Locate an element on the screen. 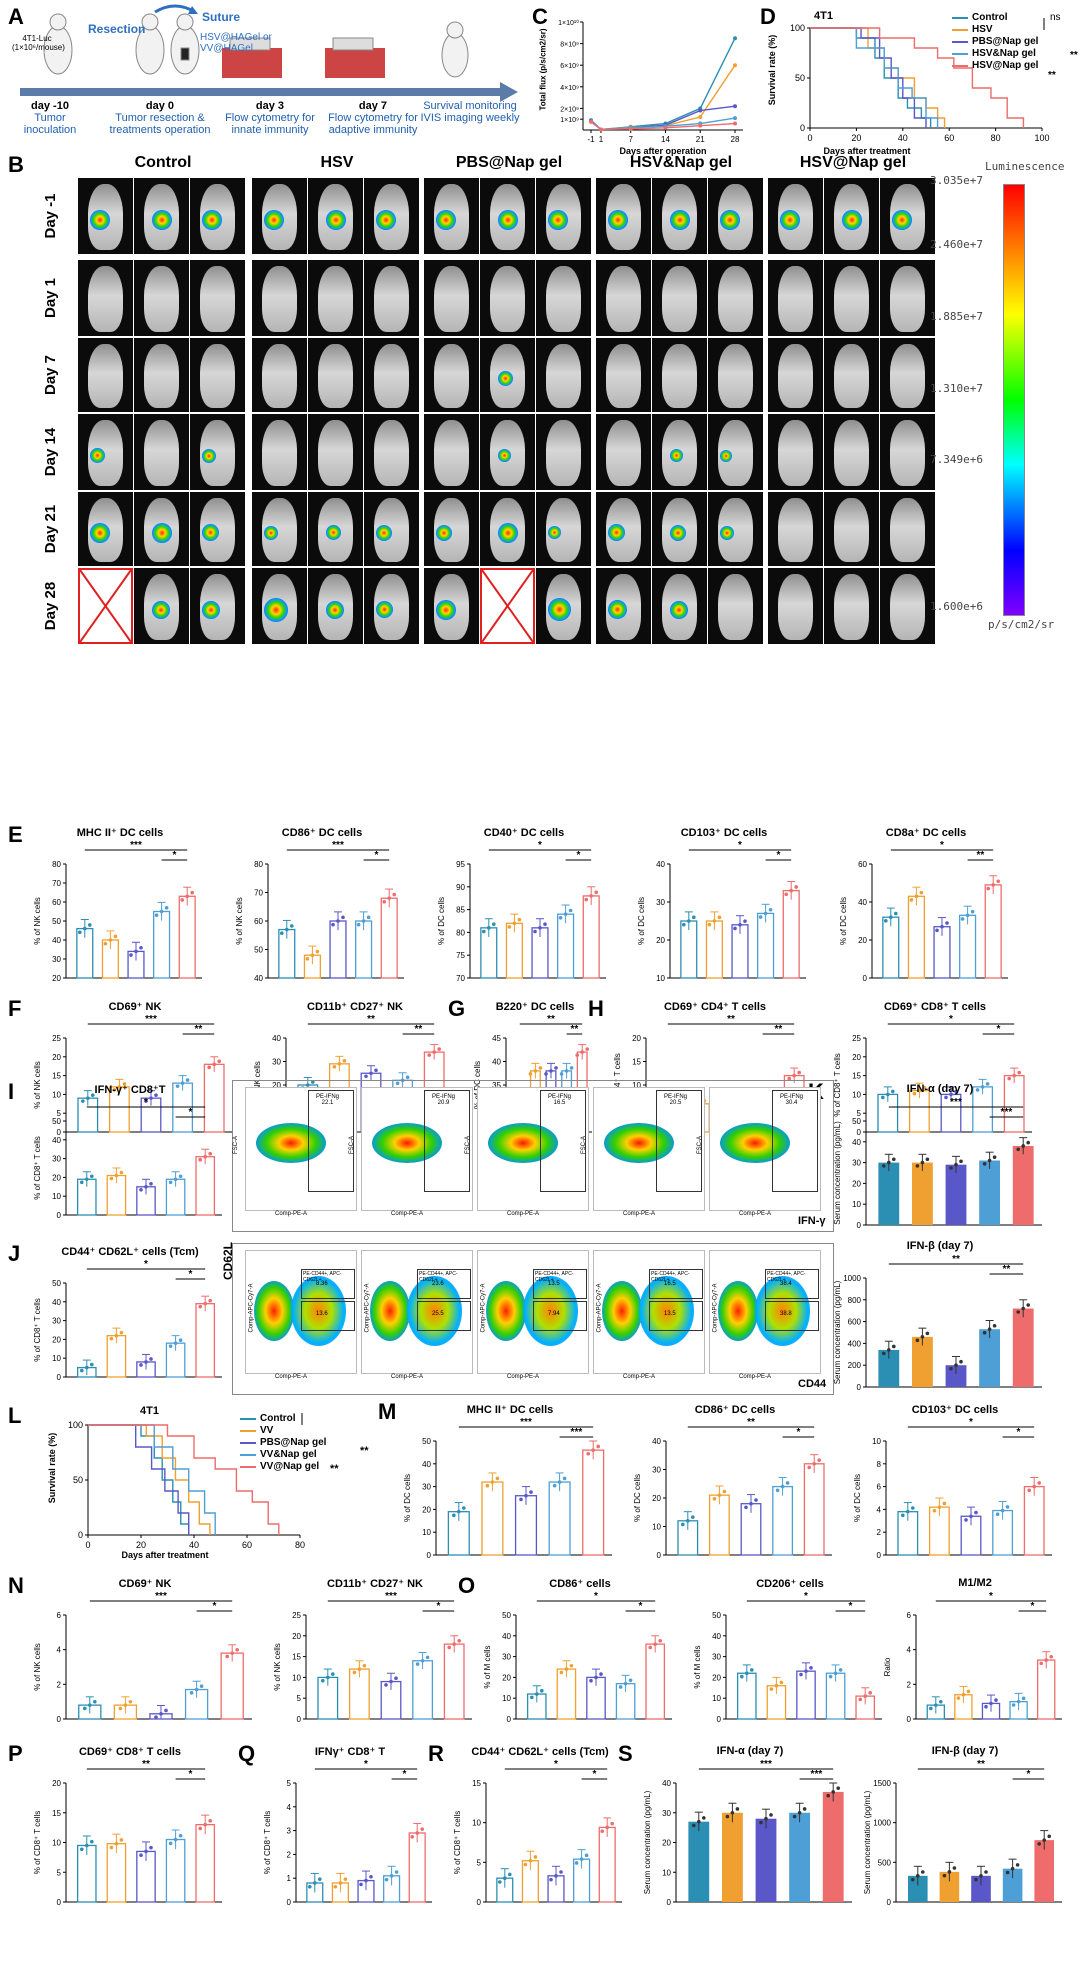  density-blob is located at coordinates (434, 1311).